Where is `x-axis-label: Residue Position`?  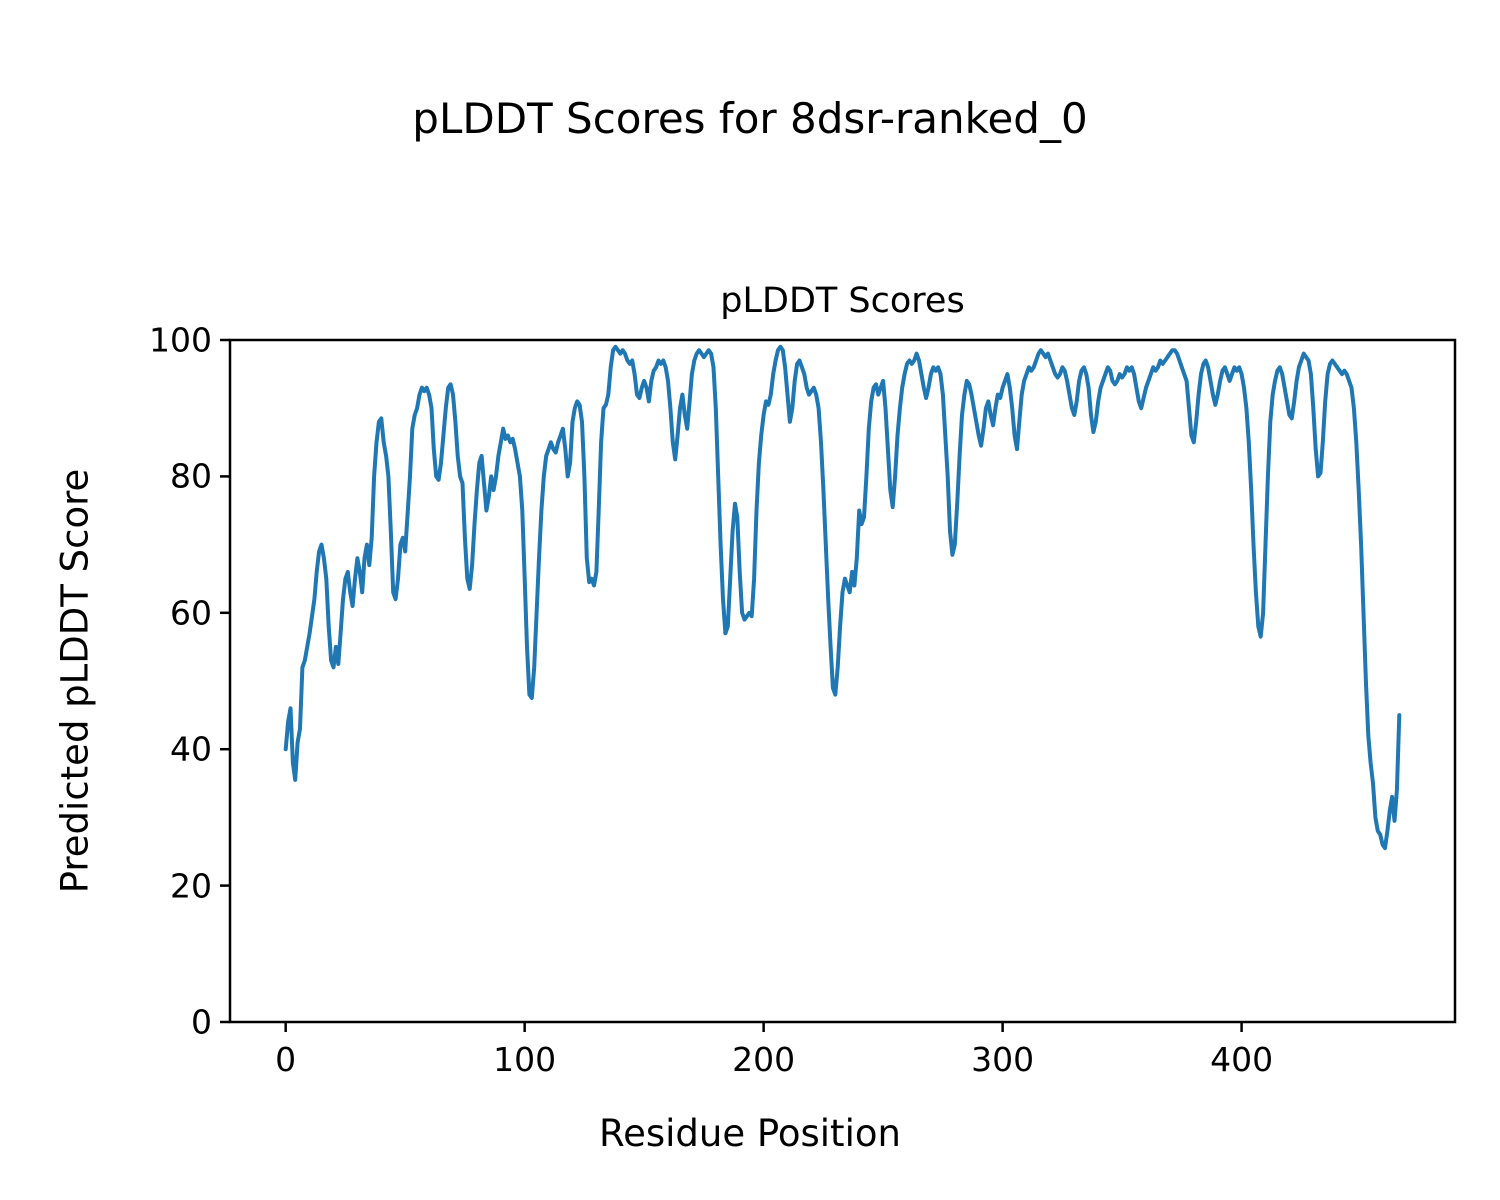
x-axis-label: Residue Position is located at coordinates (750, 1133).